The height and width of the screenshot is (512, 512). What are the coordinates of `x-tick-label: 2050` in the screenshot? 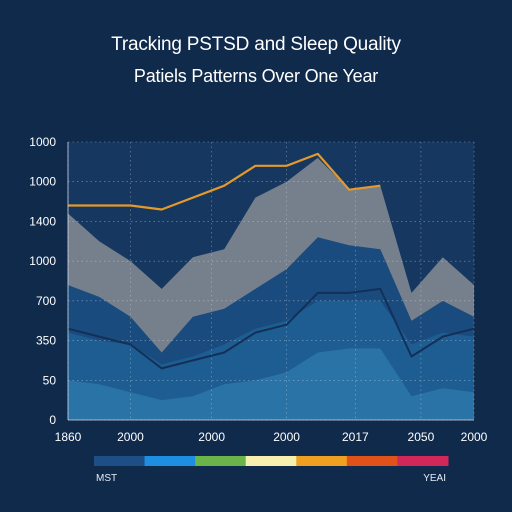 It's located at (421, 437).